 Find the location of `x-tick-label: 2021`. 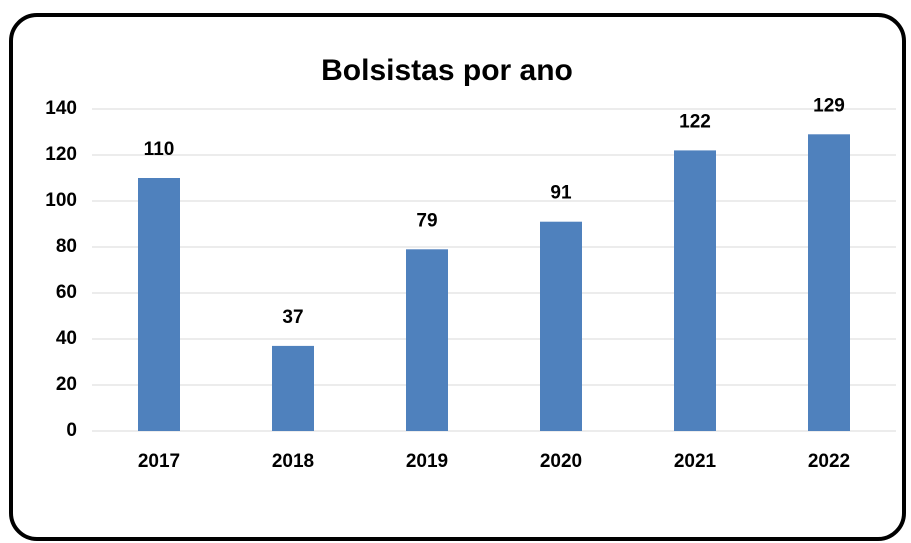

x-tick-label: 2021 is located at coordinates (695, 461).